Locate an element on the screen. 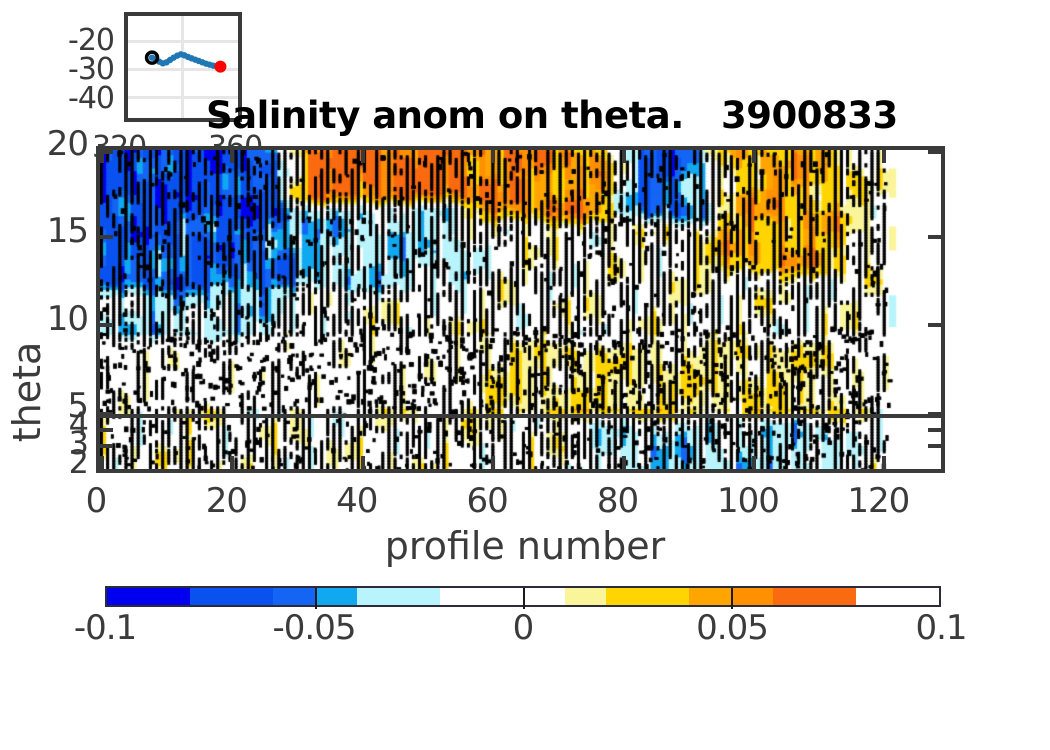 The image size is (1050, 750). xtick-label-20: 20 is located at coordinates (226, 501).